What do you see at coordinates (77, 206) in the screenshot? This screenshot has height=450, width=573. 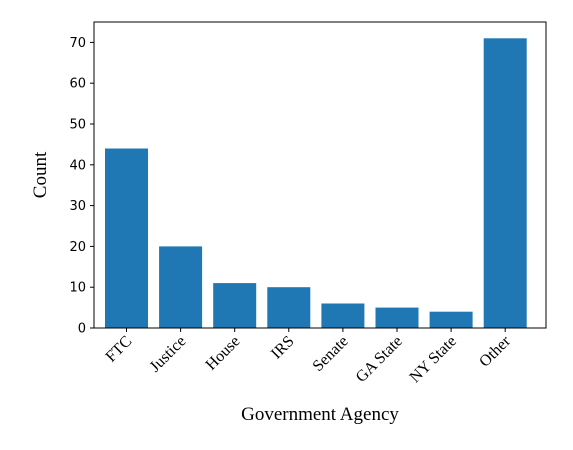 I see `y-tick-label: 30` at bounding box center [77, 206].